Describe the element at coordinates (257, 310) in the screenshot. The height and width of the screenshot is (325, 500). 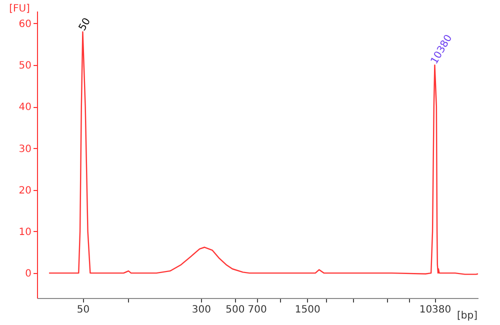
I see `x-tick-label: 700` at that location.